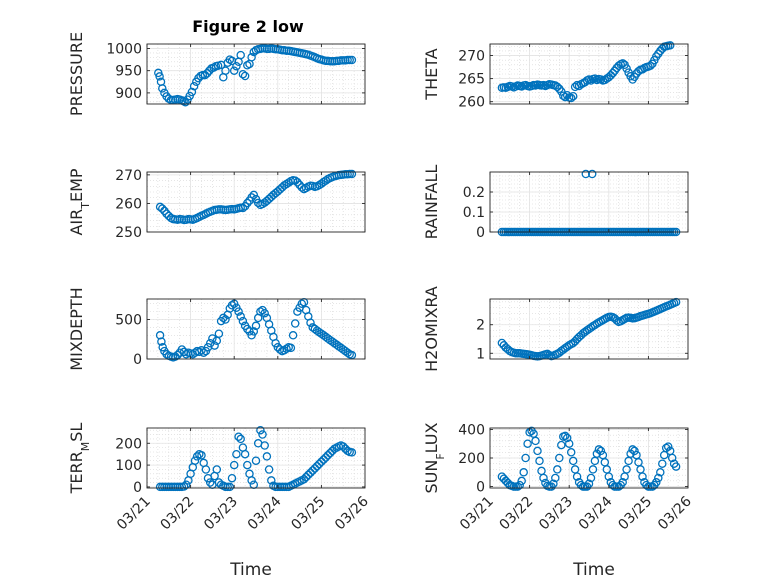  What do you see at coordinates (128, 321) in the screenshot?
I see `y-tick-label: 500` at bounding box center [128, 321].